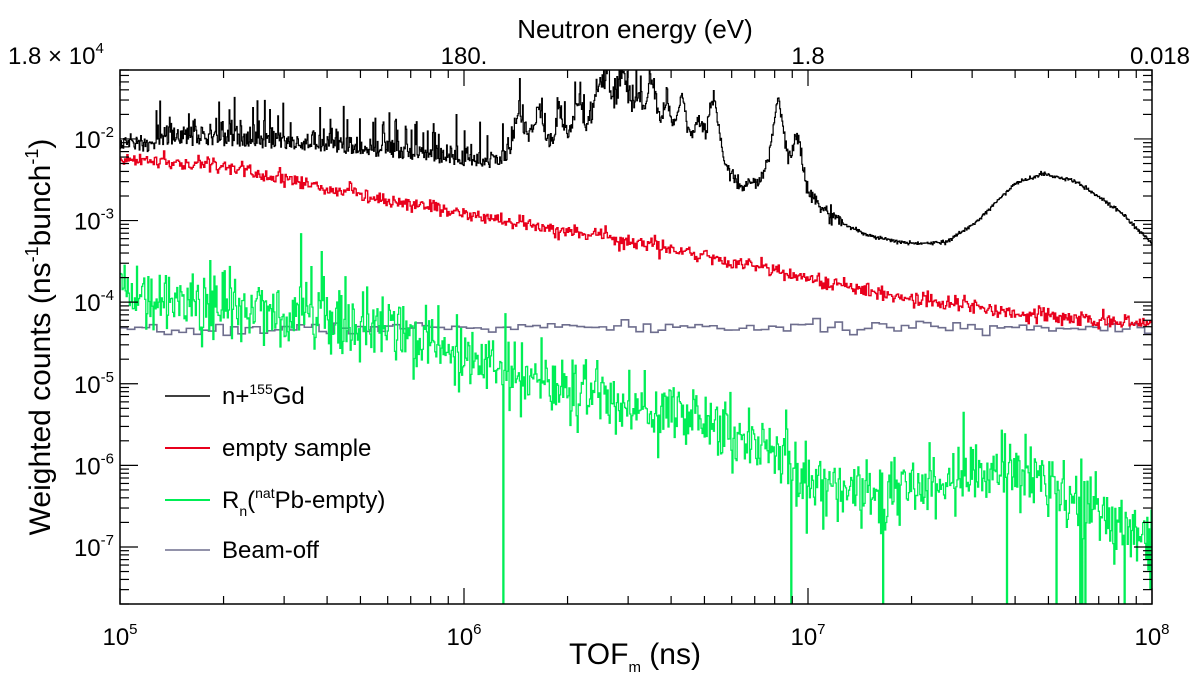 This screenshot has width=1198, height=675. Describe the element at coordinates (807, 56) in the screenshot. I see `top-tick-label: 1.8` at that location.